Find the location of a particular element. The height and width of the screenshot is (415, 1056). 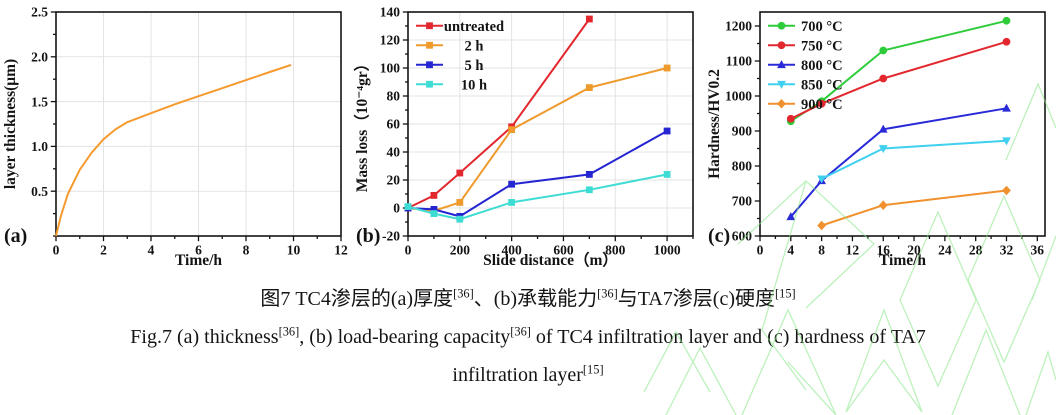

svg-text: 5 h is located at coordinates (474, 66).